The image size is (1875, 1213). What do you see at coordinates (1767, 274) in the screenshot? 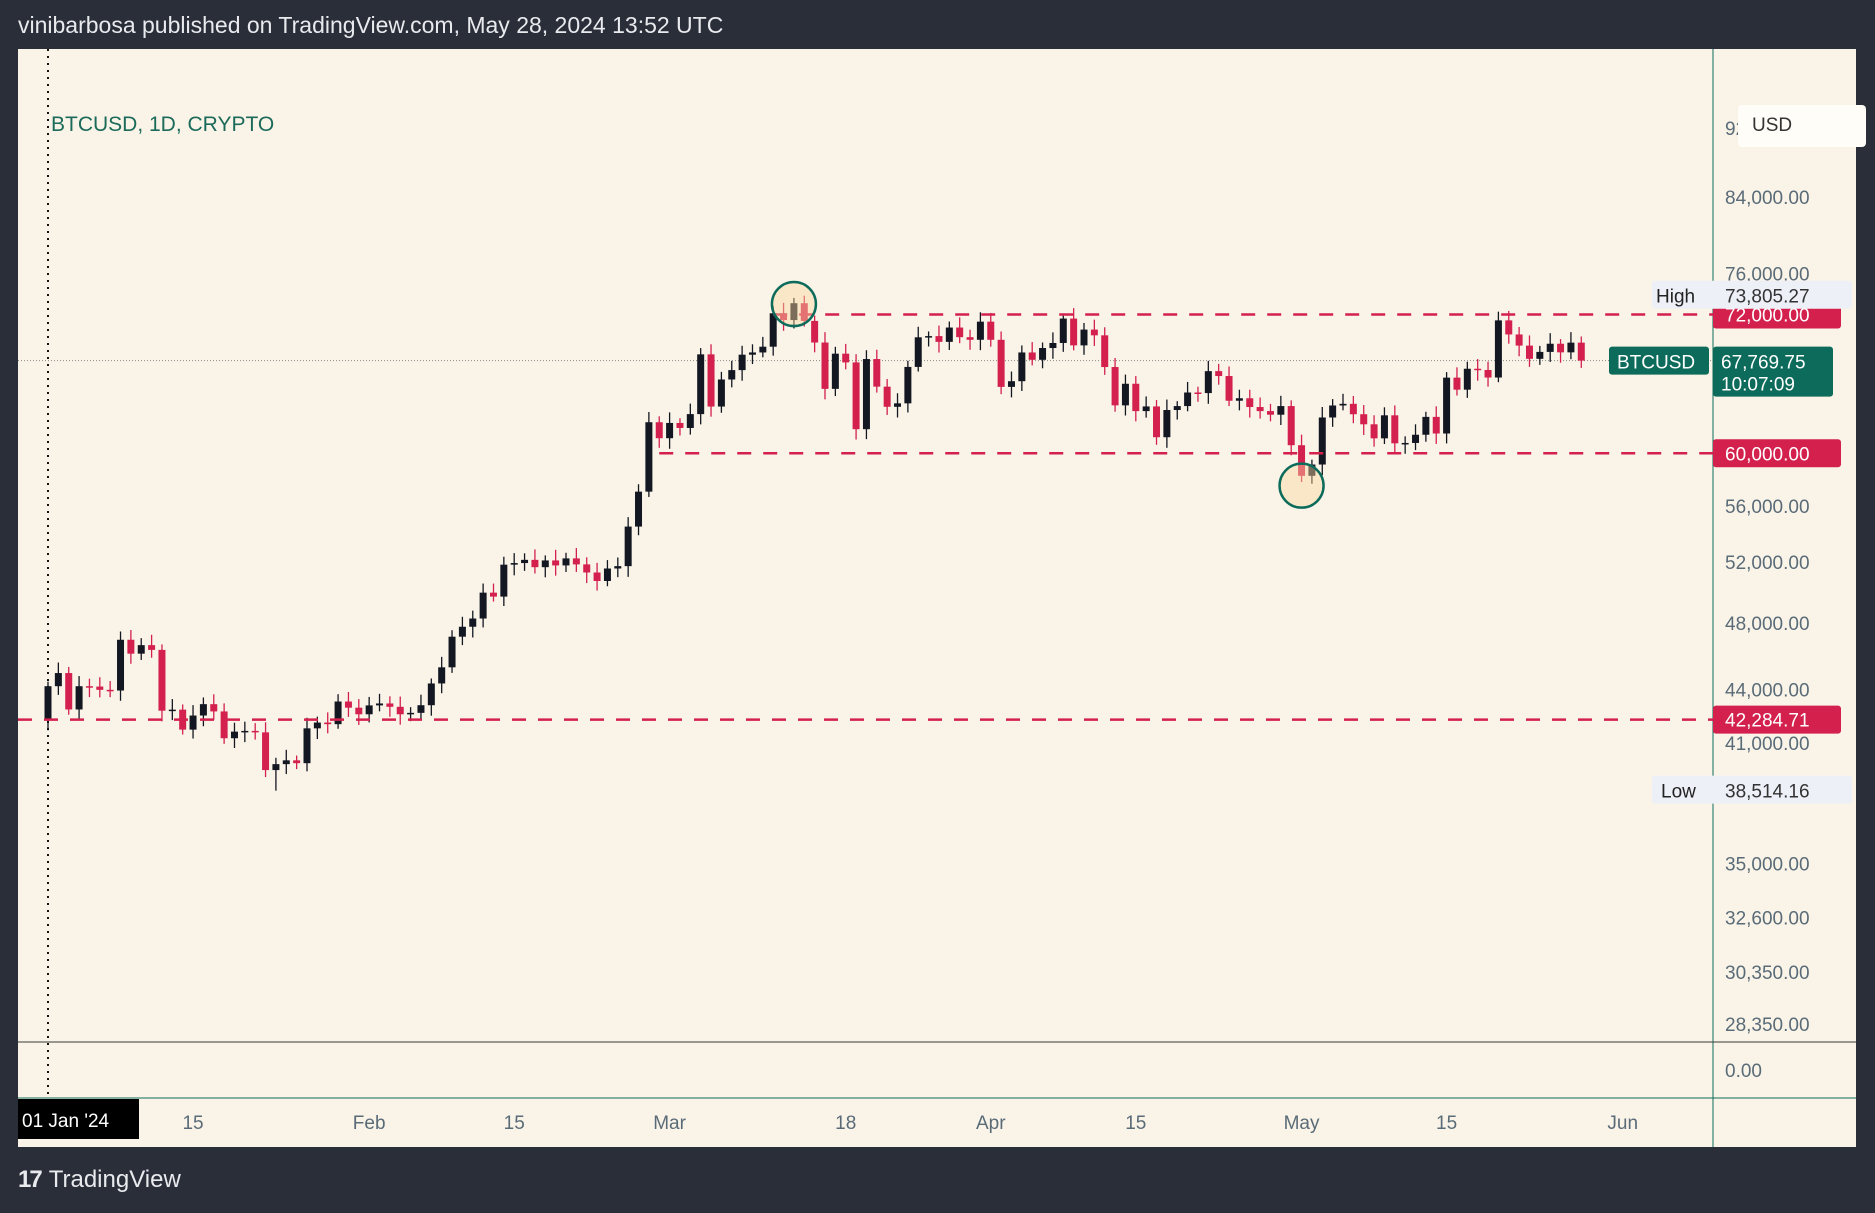
I see `y-tick-label: 76,000.00` at bounding box center [1767, 274].